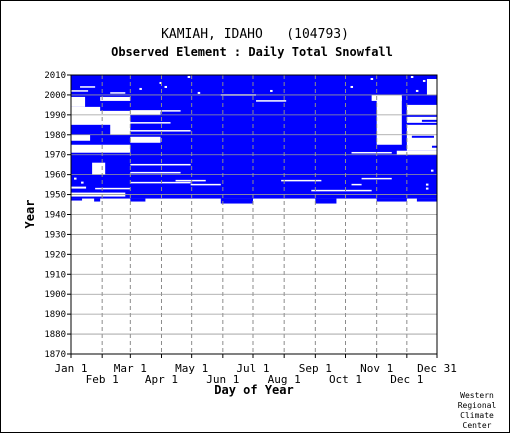  What do you see at coordinates (222, 379) in the screenshot?
I see `x-tick-label: Jun 1` at bounding box center [222, 379].